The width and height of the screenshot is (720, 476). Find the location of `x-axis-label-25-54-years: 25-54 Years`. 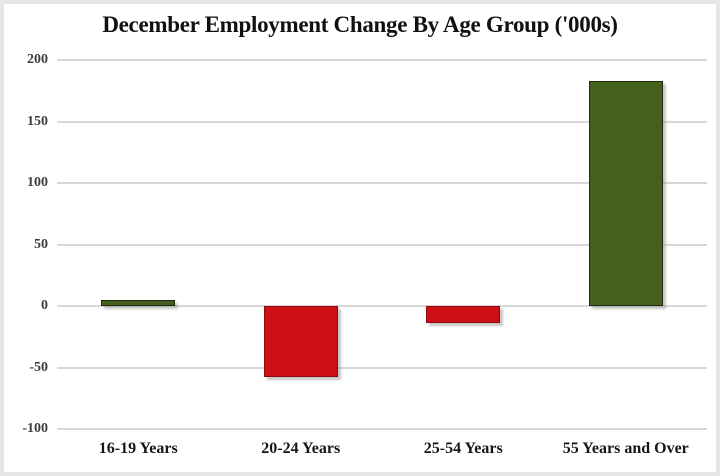

x-axis-label-25-54-years: 25-54 Years is located at coordinates (463, 448).